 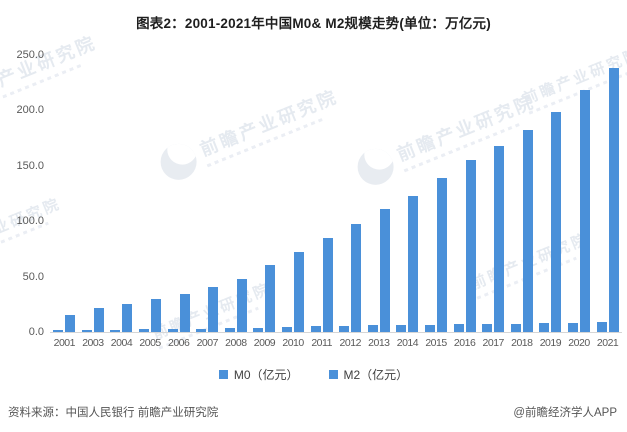 What do you see at coordinates (458, 328) in the screenshot?
I see `m0-bar-2016` at bounding box center [458, 328].